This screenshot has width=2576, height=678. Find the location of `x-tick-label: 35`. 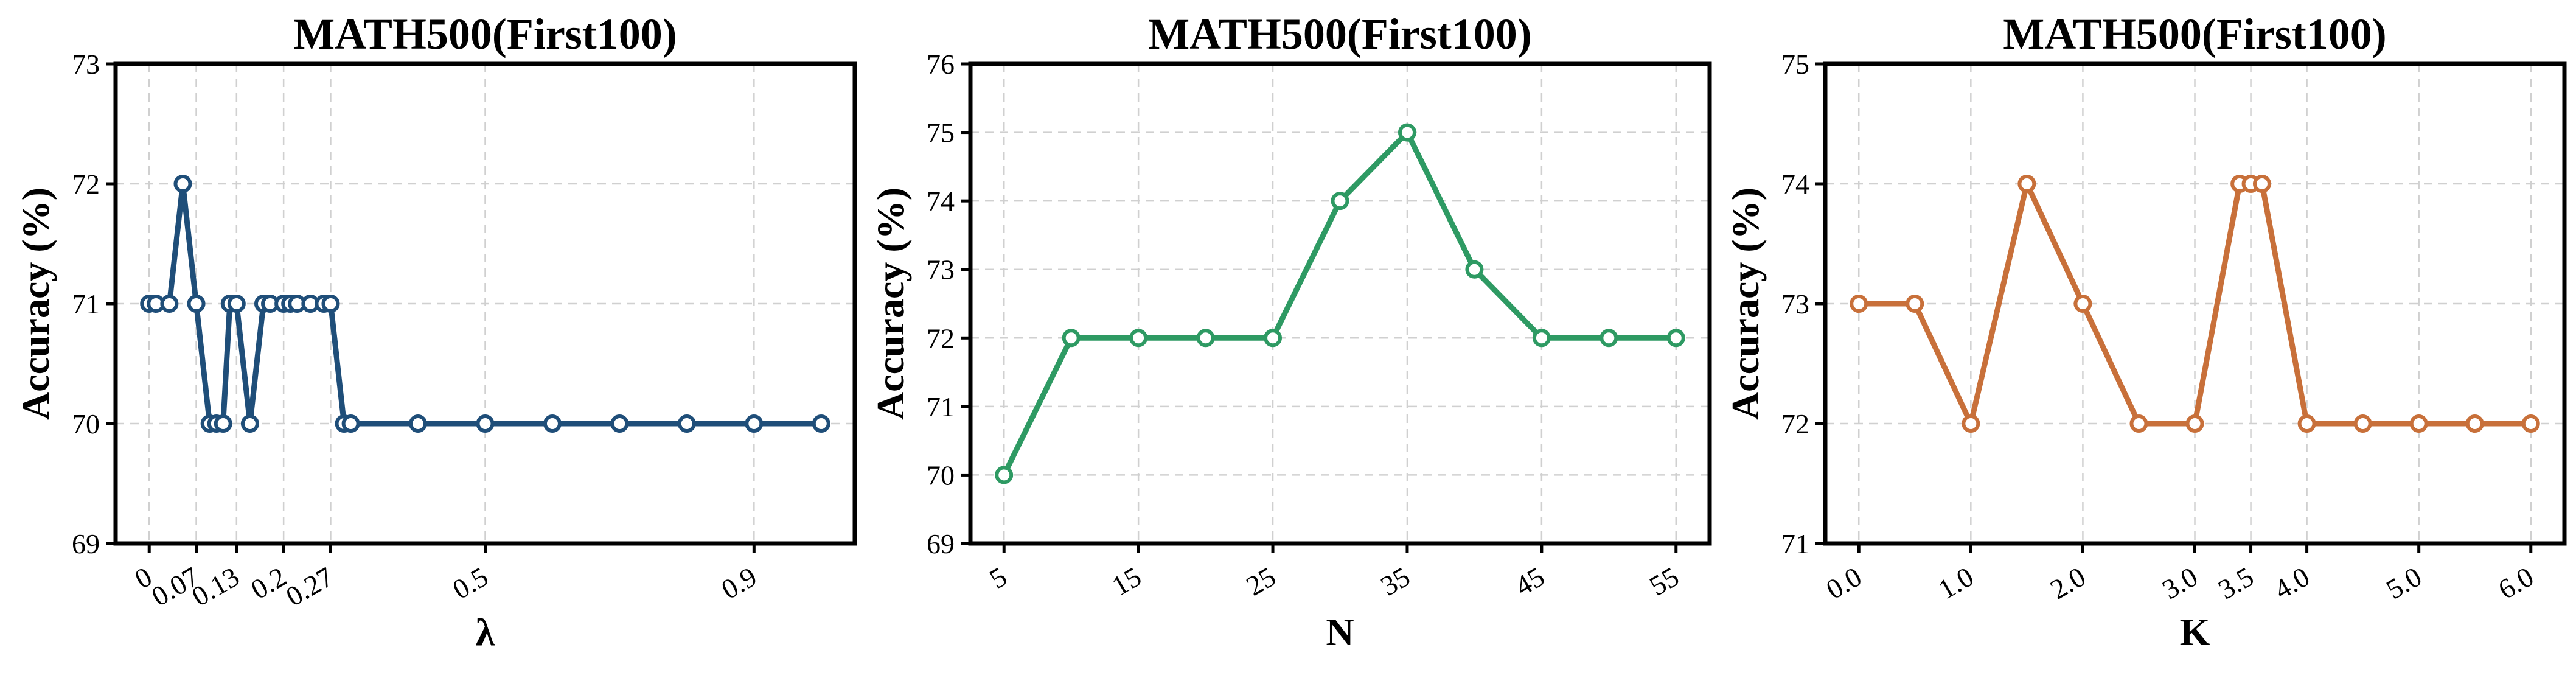

x-tick-label: 35 is located at coordinates (1395, 581).